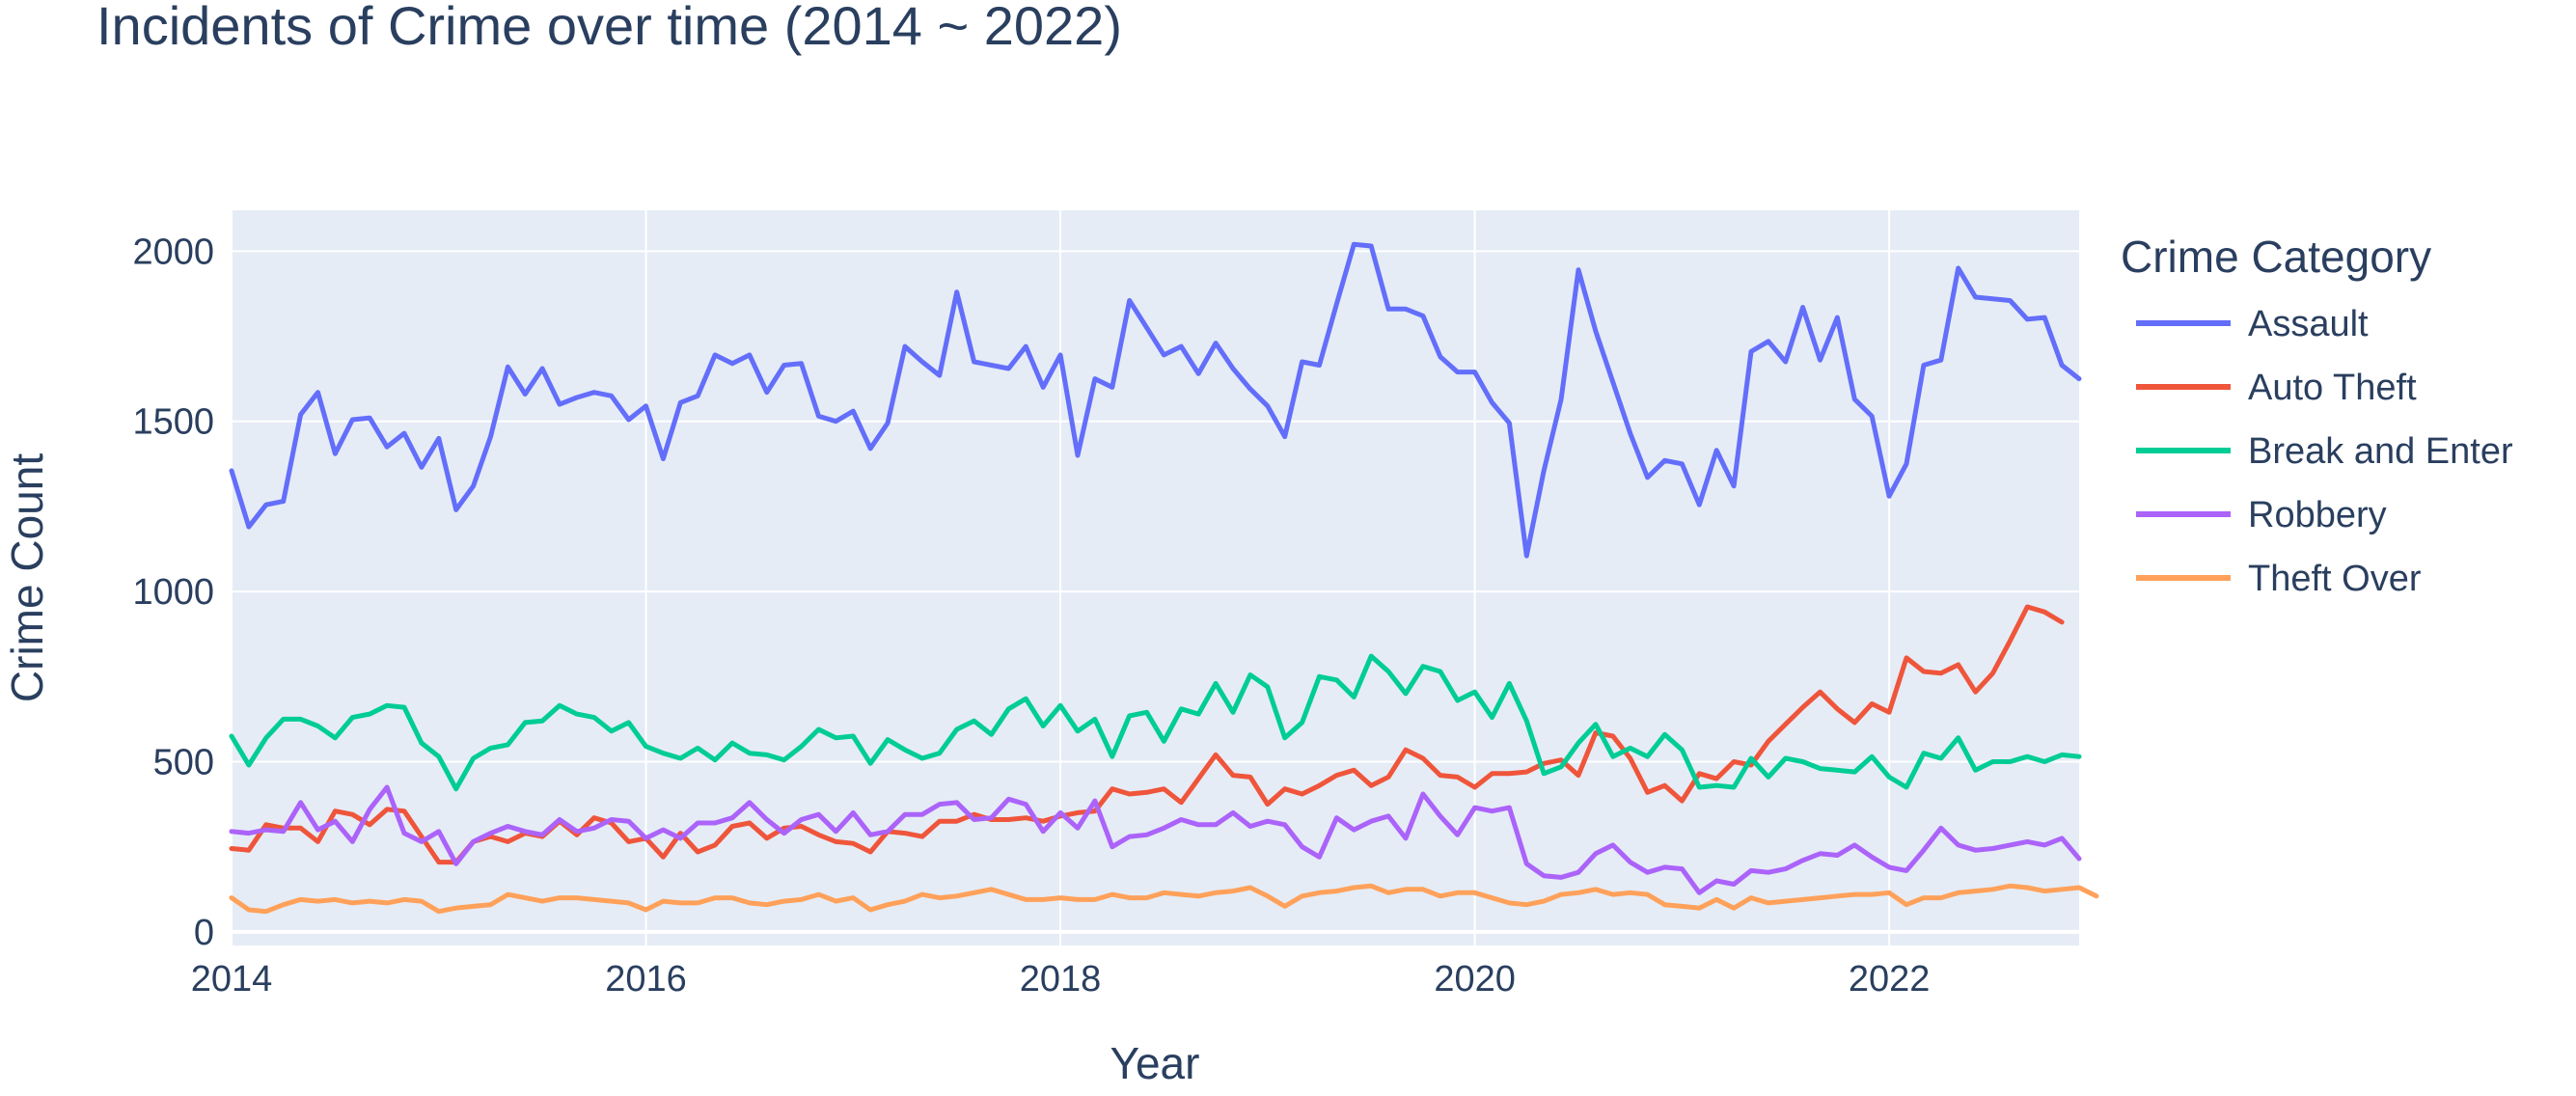 This screenshot has width=2576, height=1096. Describe the element at coordinates (2276, 257) in the screenshot. I see `legend-title: Crime Category` at that location.